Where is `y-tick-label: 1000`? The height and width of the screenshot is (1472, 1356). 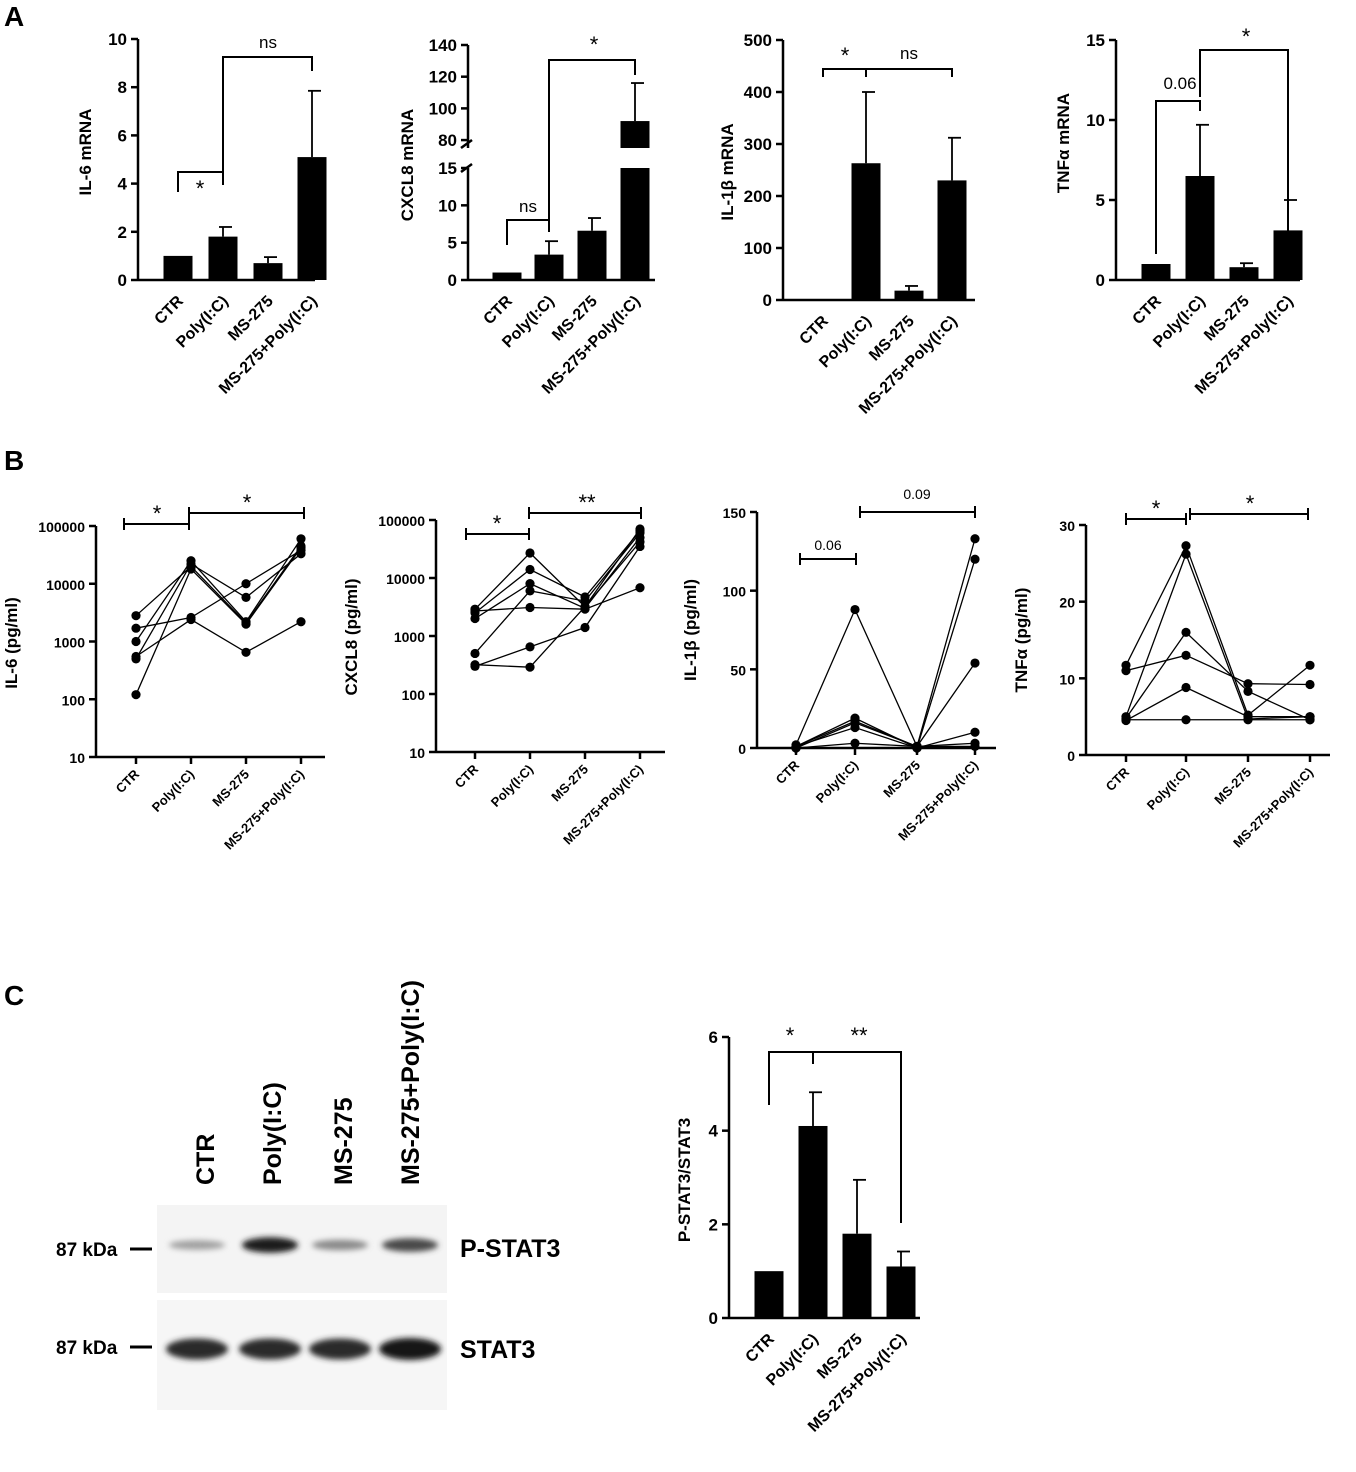
y-tick-label: 1000 is located at coordinates (409, 637).